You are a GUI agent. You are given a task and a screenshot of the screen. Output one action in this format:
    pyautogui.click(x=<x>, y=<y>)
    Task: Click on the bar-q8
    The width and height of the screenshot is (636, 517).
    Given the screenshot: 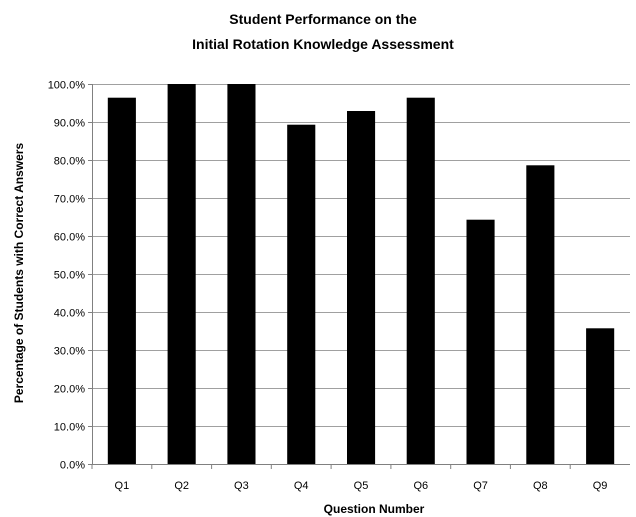 What is the action you would take?
    pyautogui.click(x=540, y=315)
    